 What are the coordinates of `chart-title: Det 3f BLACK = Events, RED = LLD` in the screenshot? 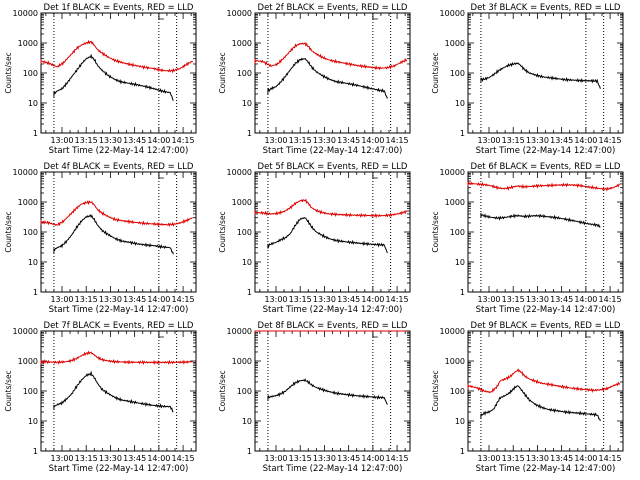 It's located at (546, 8).